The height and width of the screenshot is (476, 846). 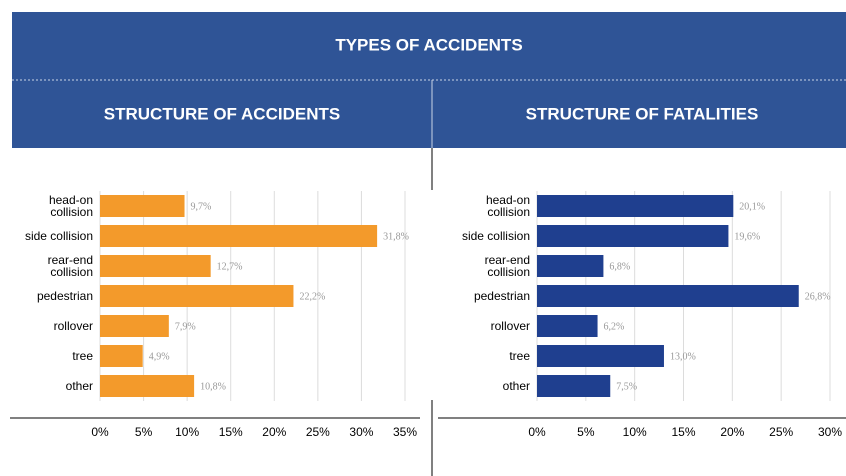 What do you see at coordinates (222, 113) in the screenshot?
I see `chart-title: STRUCTURE OF ACCIDENTS` at bounding box center [222, 113].